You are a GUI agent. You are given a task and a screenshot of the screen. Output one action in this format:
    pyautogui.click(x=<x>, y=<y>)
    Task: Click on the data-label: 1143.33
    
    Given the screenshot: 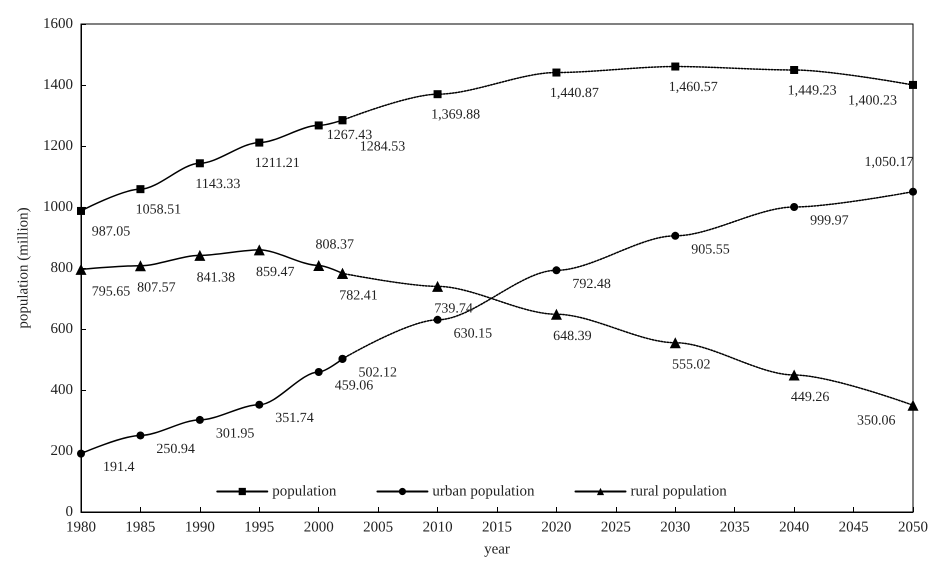 What is the action you would take?
    pyautogui.click(x=217, y=184)
    